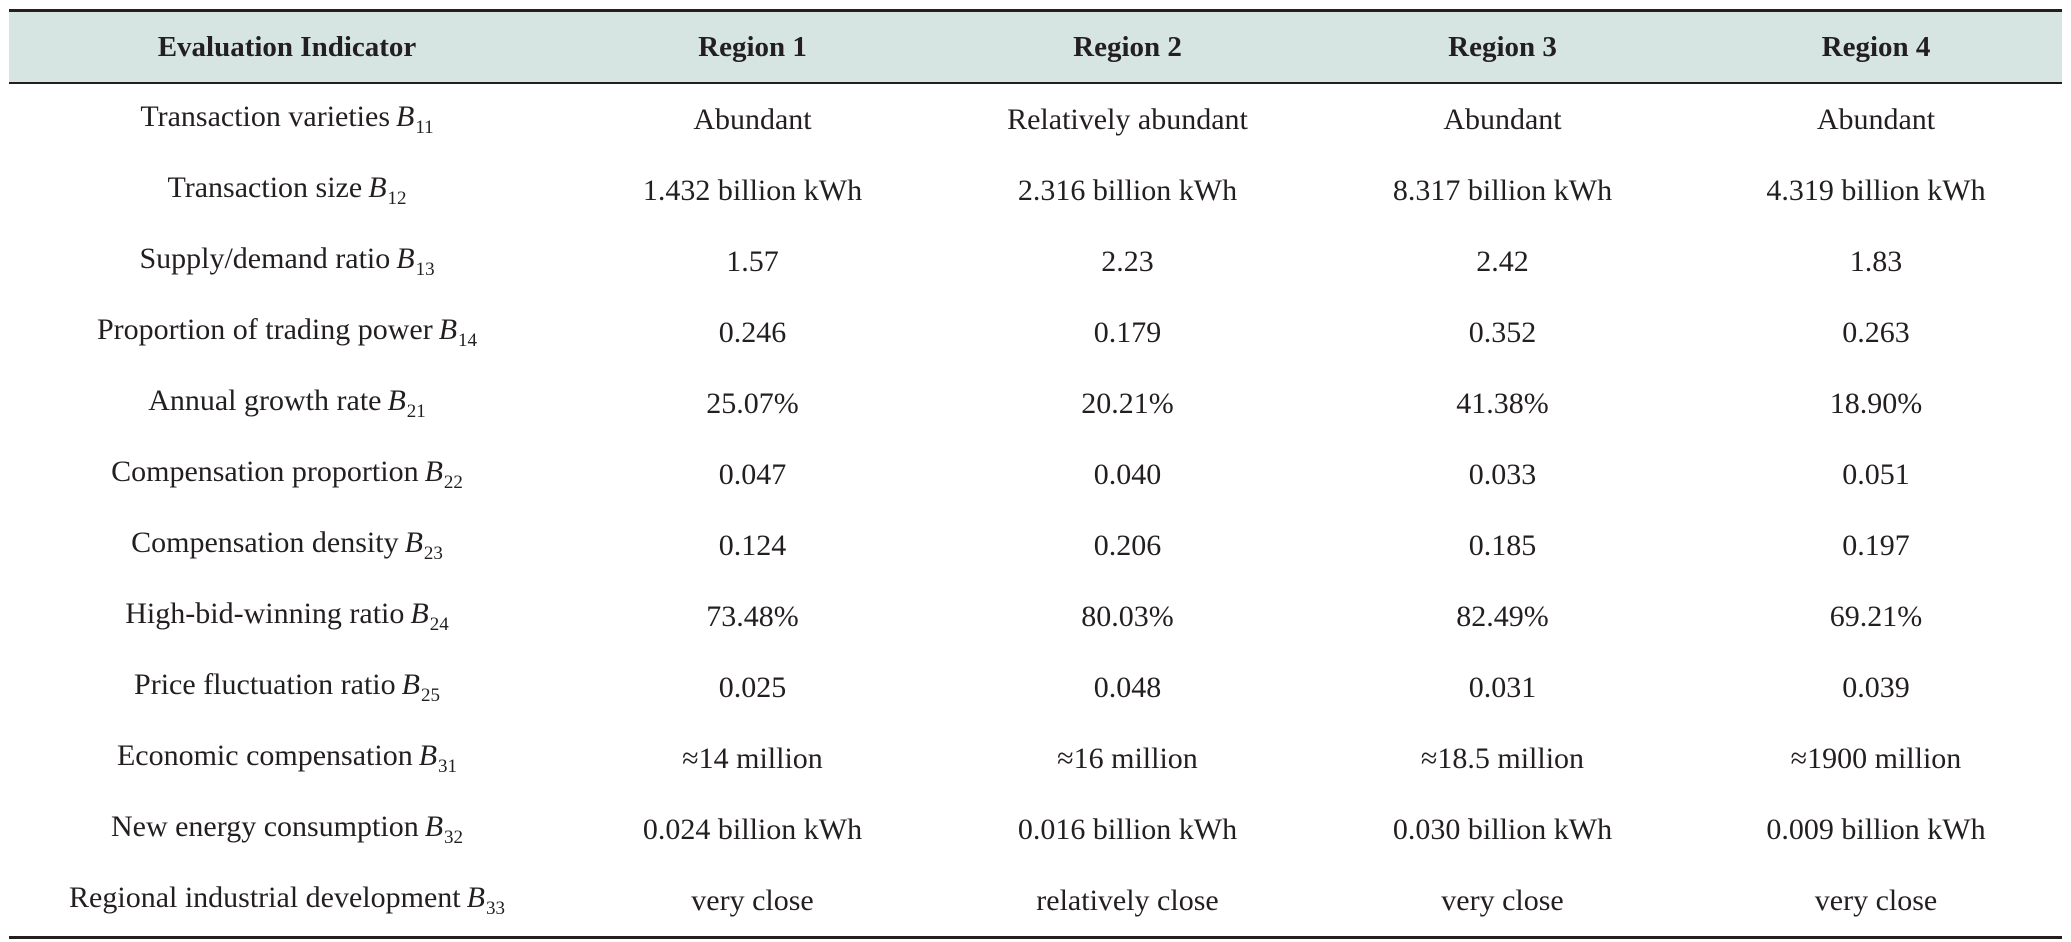 This screenshot has height=942, width=2071. What do you see at coordinates (1876, 829) in the screenshot?
I see `region-4-value: 0.009 billion kWh` at bounding box center [1876, 829].